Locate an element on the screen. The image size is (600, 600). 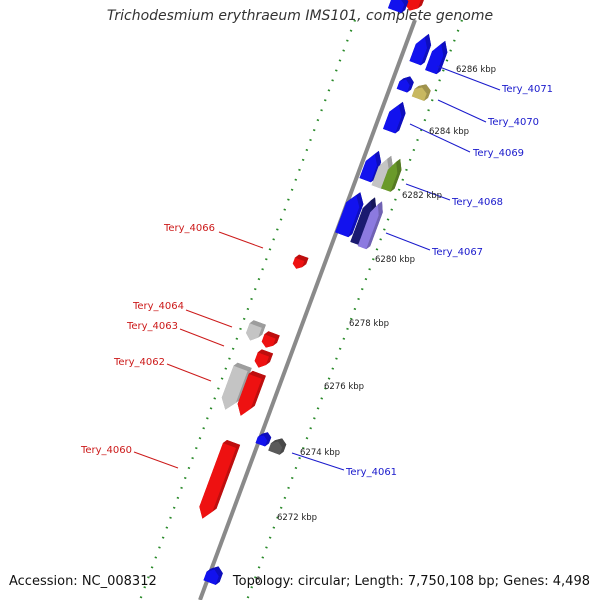
label-tery-4068: Tery_4068 is located at coordinates (477, 202).